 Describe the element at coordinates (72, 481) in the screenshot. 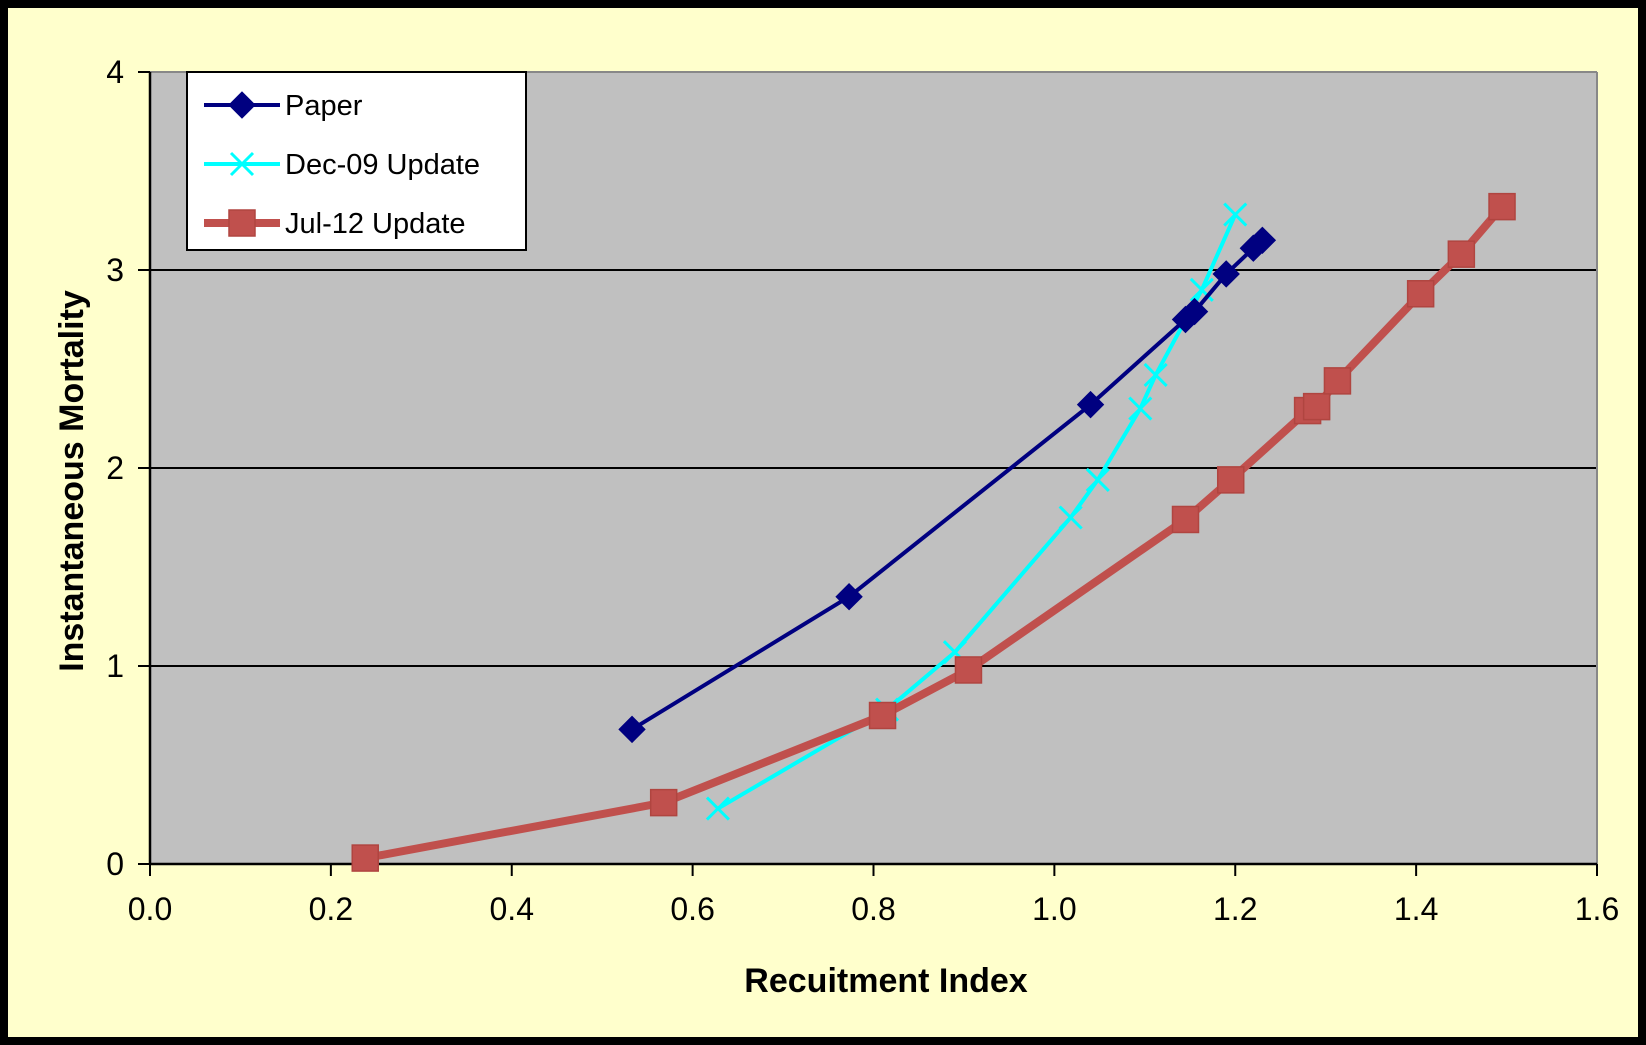

I see `y-axis-title: Instantaneous Mortality` at that location.